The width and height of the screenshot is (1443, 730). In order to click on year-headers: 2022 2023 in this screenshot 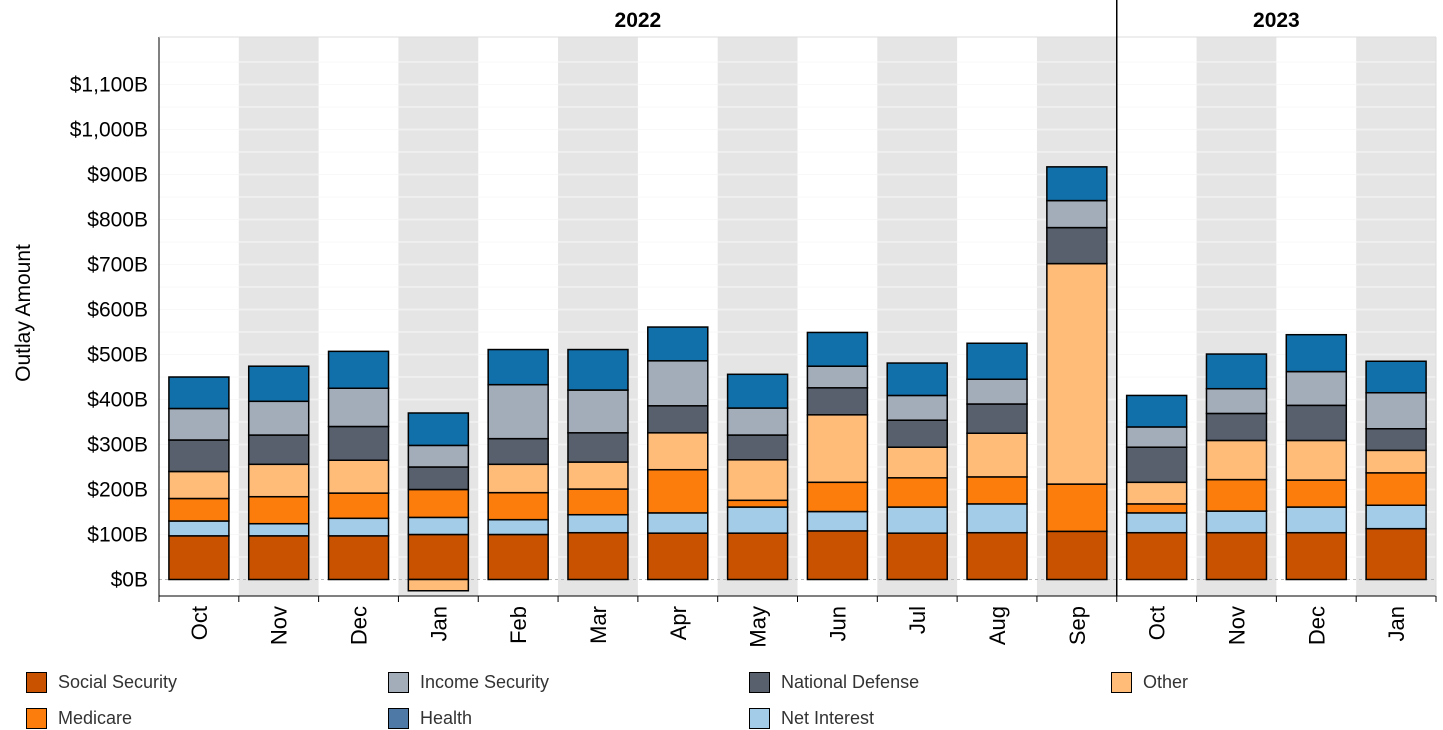, I will do `click(957, 20)`.